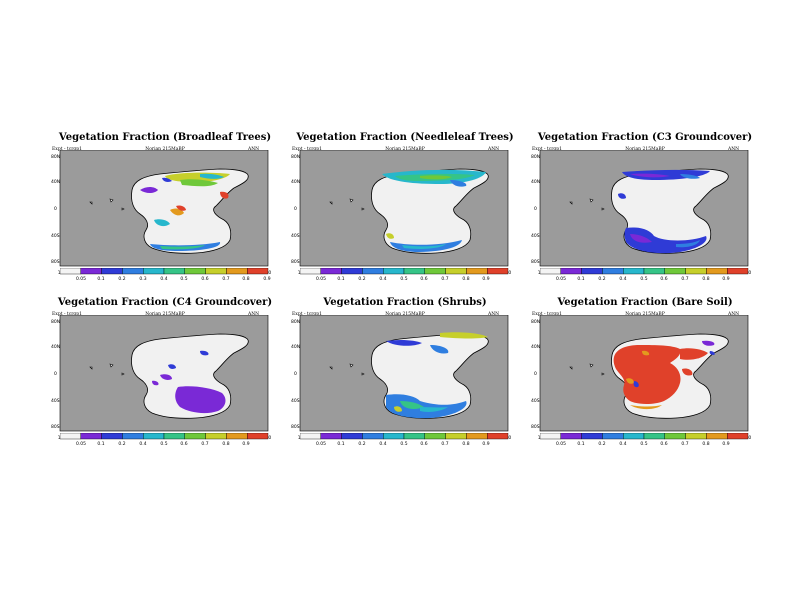 The image size is (800, 600). What do you see at coordinates (142, 279) in the screenshot?
I see `colorbar-tick: 0.3` at bounding box center [142, 279].